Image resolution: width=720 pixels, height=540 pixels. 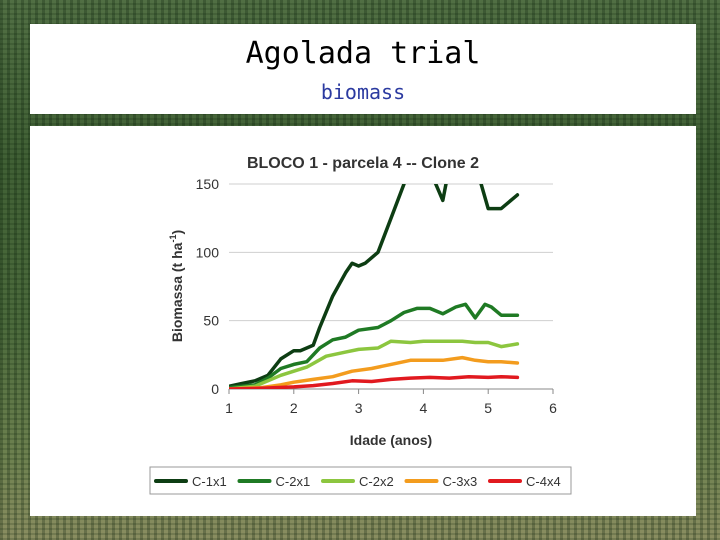 I want to click on y-tick-label: 150, so click(x=208, y=184).